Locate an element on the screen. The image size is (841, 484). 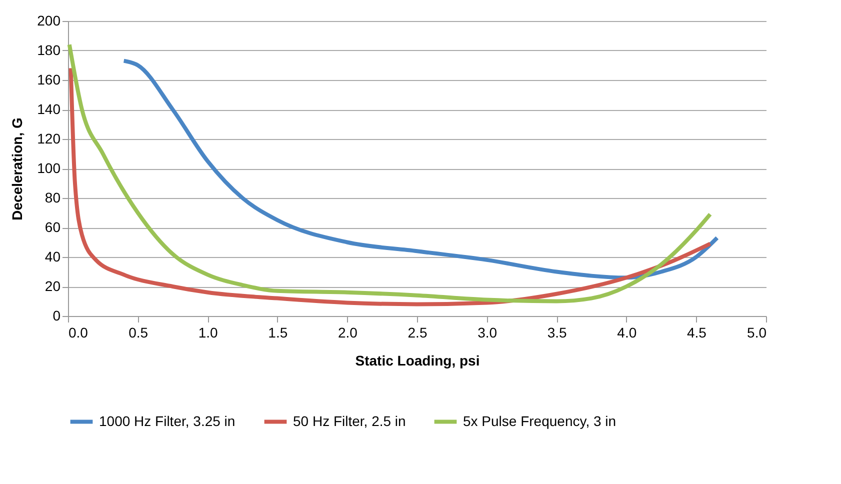
x-tick-label: 0.5 is located at coordinates (138, 332).